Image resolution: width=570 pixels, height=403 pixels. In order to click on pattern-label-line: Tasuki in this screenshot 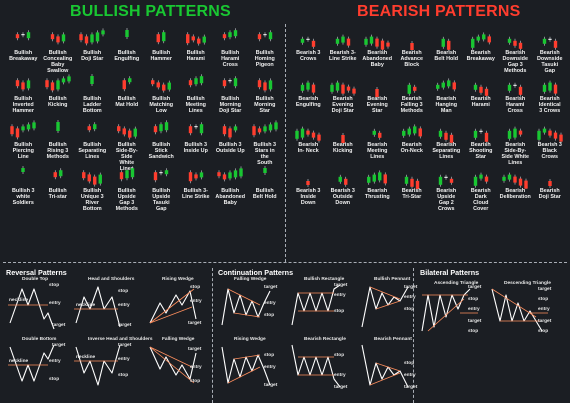, I will do `click(161, 202)`.